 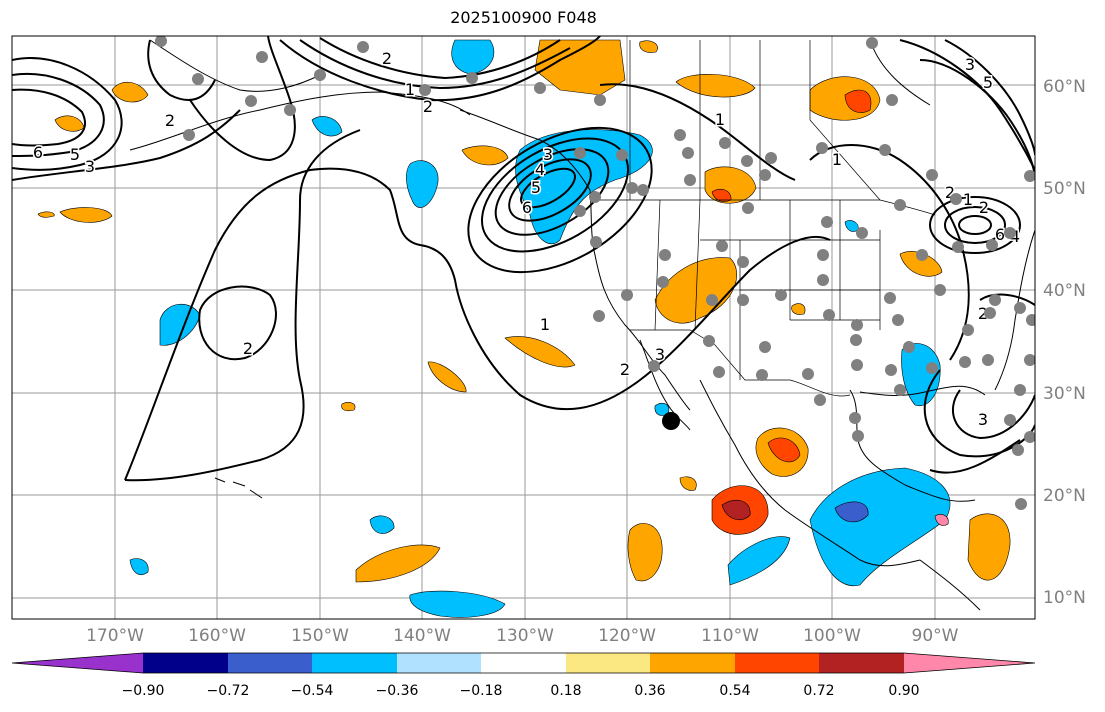 I want to click on east-coast, so click(x=1014, y=310).